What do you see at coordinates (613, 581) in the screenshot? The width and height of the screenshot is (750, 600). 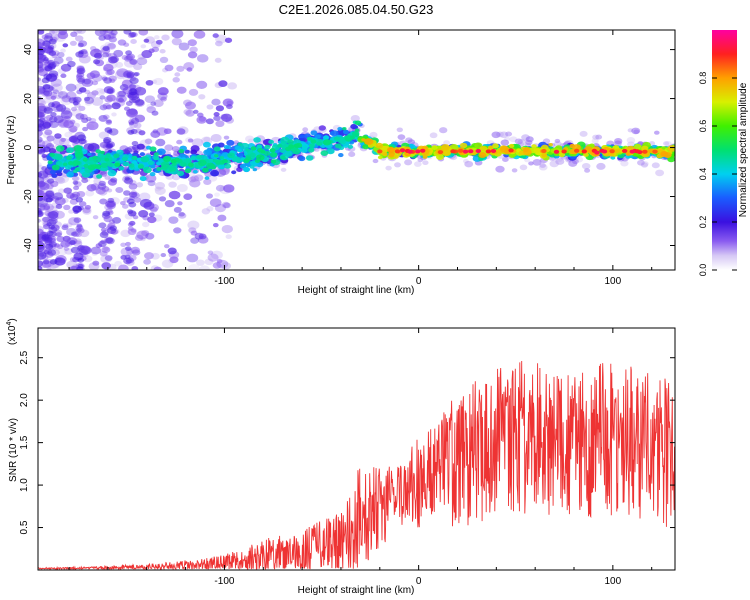 I see `snr-x-tick-label: 100` at bounding box center [613, 581].